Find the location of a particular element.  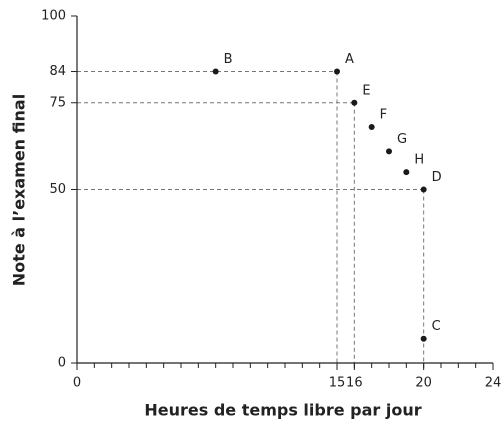

point-label: G is located at coordinates (402, 139).